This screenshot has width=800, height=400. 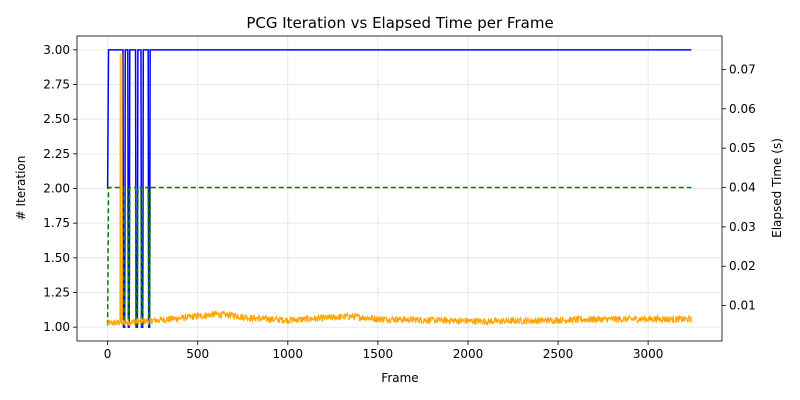 I want to click on y-tick-label: 2.50, so click(x=56, y=119).